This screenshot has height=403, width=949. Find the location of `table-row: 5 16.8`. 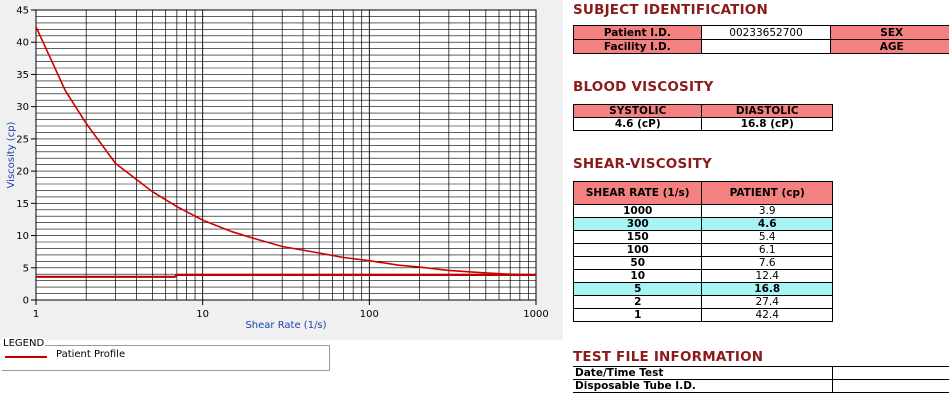

table-row: 5 16.8 is located at coordinates (702, 289).